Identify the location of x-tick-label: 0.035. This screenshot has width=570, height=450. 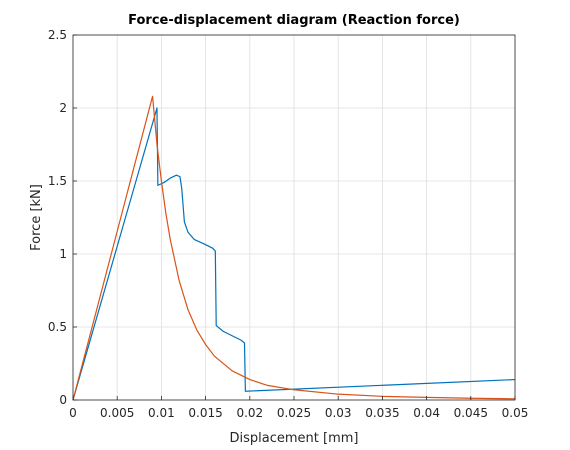
(382, 413).